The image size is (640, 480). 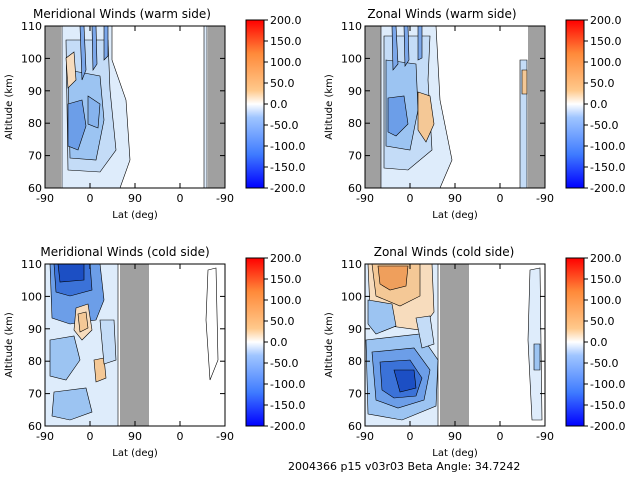 What do you see at coordinates (355, 188) in the screenshot?
I see `y-tick-label: 60` at bounding box center [355, 188].